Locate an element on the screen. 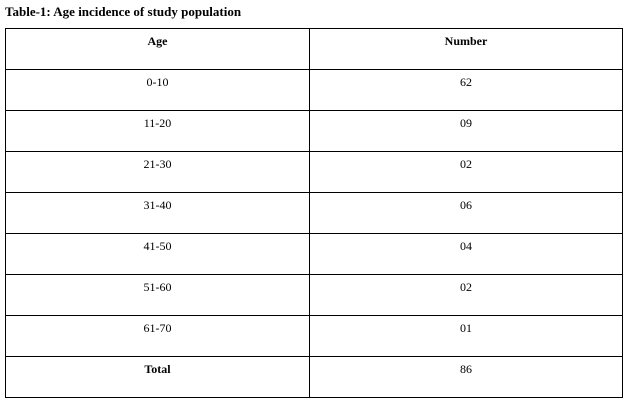 This screenshot has width=624, height=414. table-row: 0-10 62 is located at coordinates (314, 90).